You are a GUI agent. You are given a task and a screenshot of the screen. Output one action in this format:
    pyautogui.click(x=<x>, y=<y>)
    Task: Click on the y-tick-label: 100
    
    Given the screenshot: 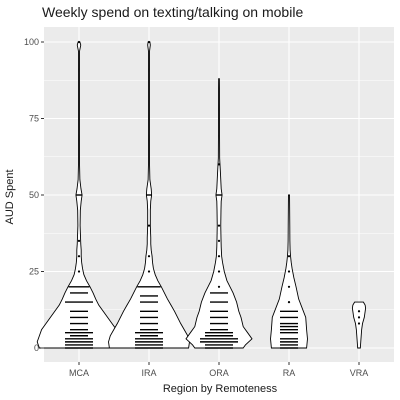 What is the action you would take?
    pyautogui.click(x=31, y=42)
    